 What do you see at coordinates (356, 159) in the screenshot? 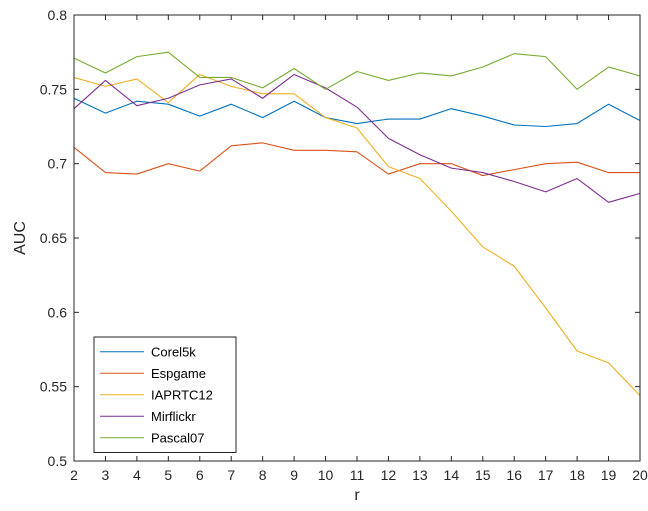
I see `series-line-espgame` at bounding box center [356, 159].